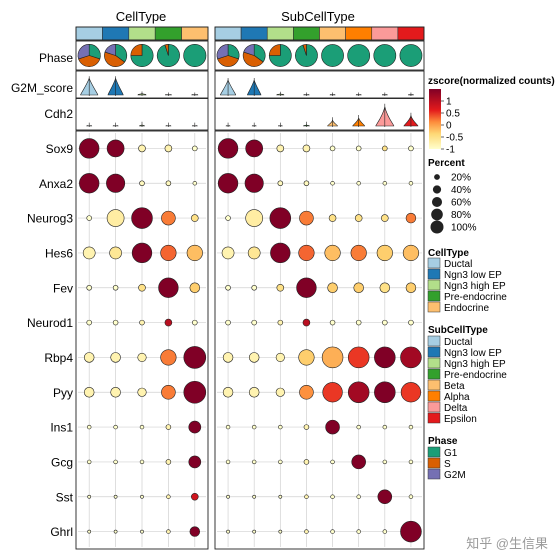  Describe the element at coordinates (443, 441) in the screenshot. I see `legend-phase-title: Phase` at that location.